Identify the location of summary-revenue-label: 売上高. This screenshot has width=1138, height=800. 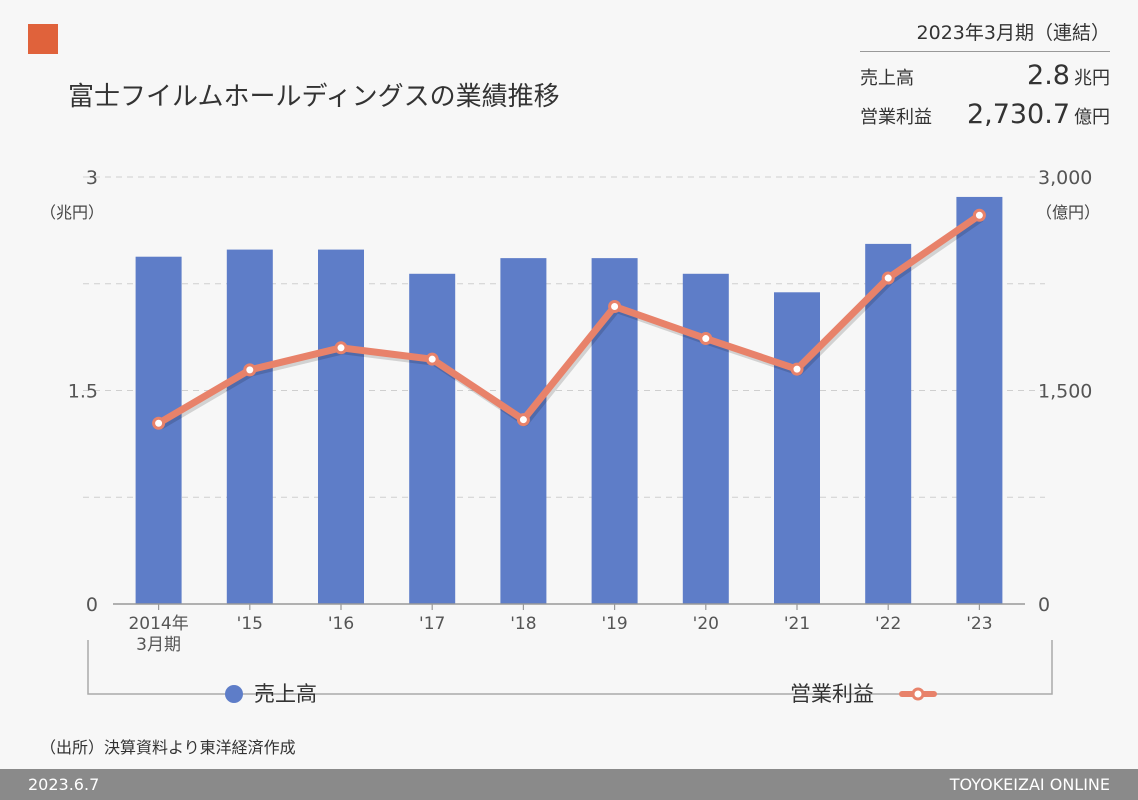
(887, 78).